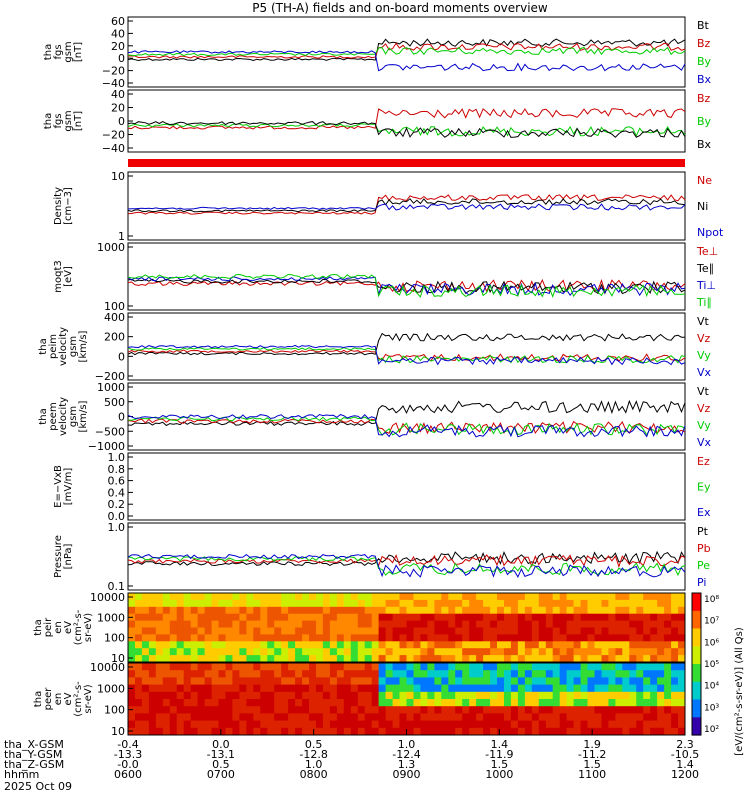  Describe the element at coordinates (592, 774) in the screenshot. I see `time-tick-label: 1100` at that location.